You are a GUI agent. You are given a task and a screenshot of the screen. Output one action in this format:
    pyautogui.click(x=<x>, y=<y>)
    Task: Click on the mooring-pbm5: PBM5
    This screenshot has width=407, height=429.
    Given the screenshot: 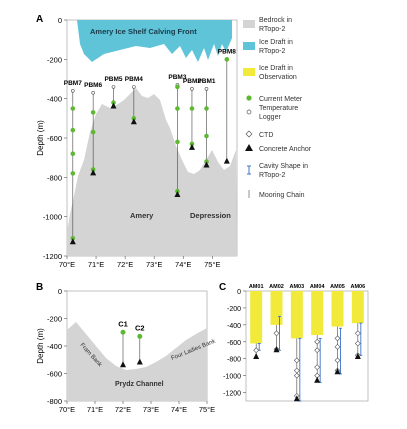 What is the action you would take?
    pyautogui.click(x=113, y=92)
    